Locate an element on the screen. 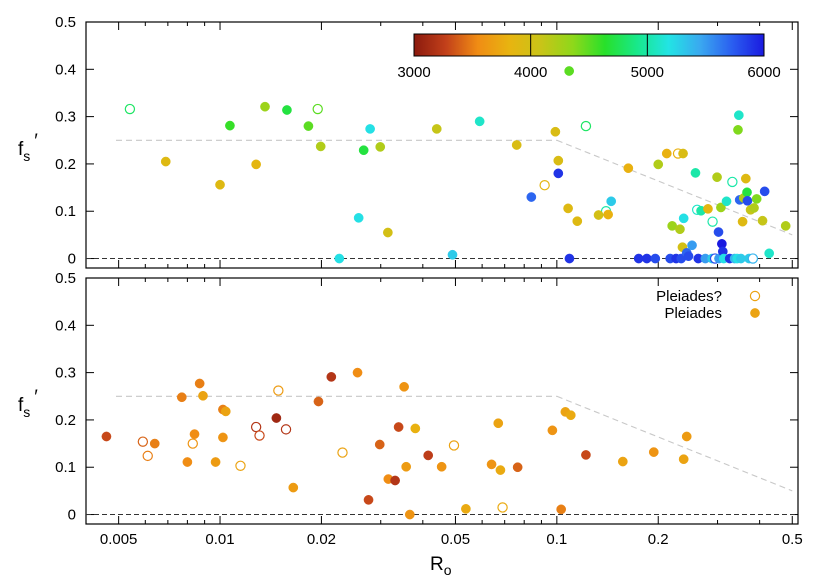  bottom-y-tick-label: 0.1 is located at coordinates (65, 467).